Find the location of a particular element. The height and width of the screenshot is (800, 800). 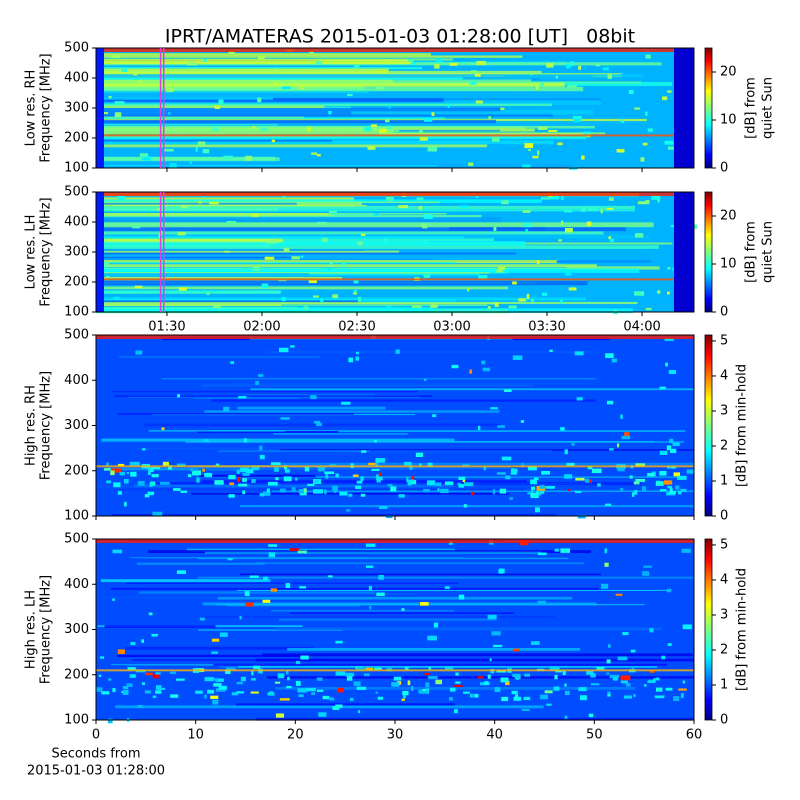

spectrogram is located at coordinates (397, 253).